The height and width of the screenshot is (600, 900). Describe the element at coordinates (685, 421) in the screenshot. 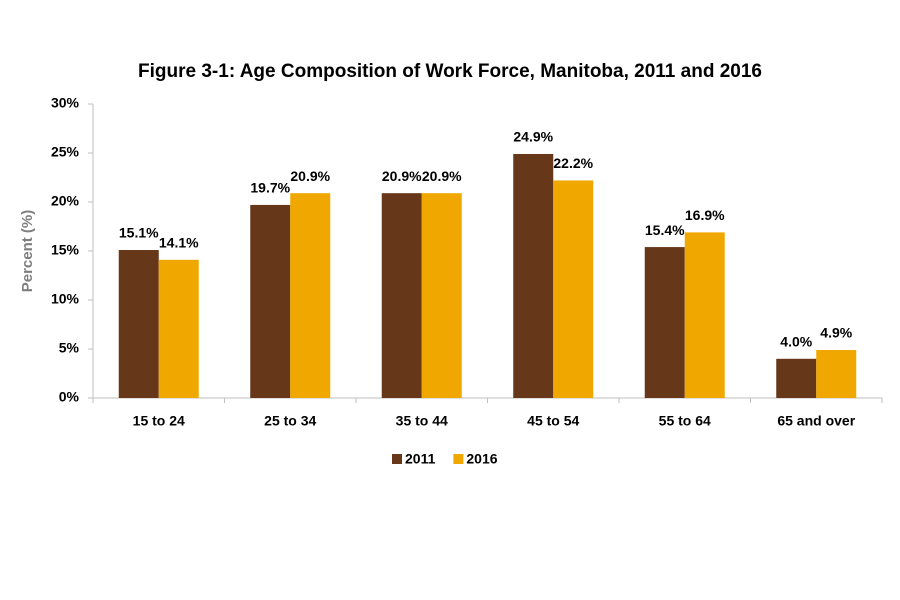

I see `x-tick-label: 55 to 64` at that location.